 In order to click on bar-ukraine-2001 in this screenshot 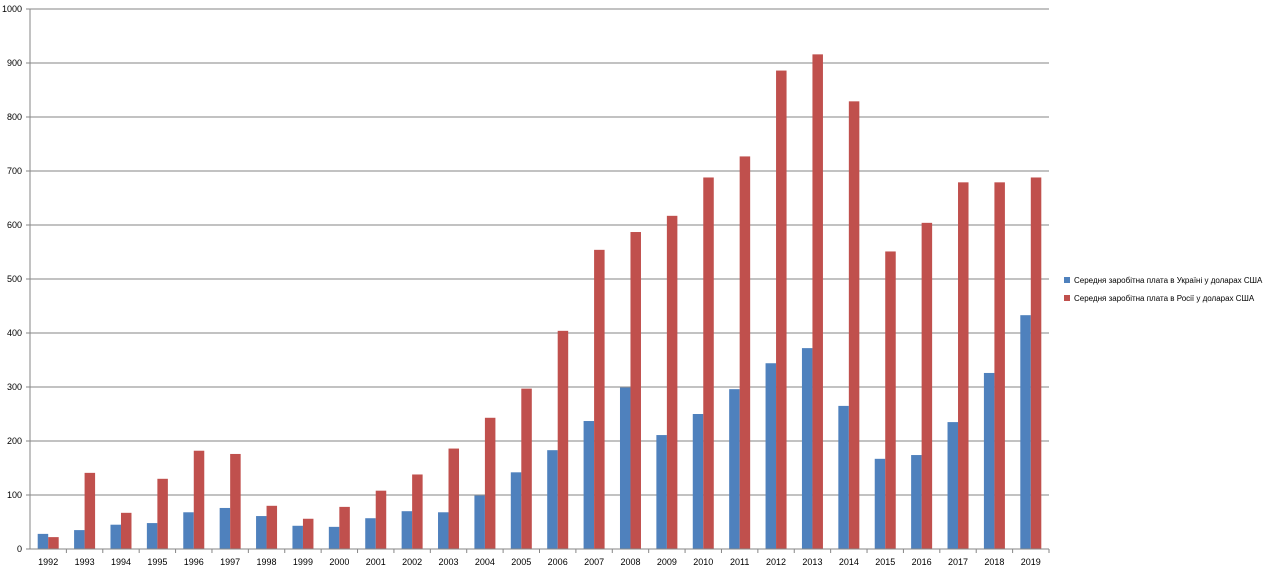, I will do `click(370, 533)`.